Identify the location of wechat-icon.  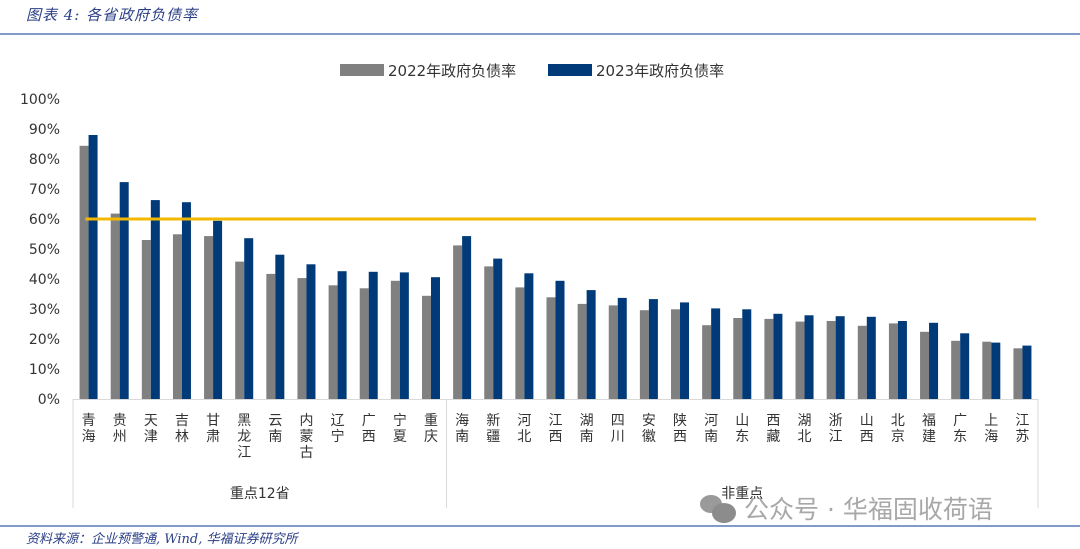
(719, 508).